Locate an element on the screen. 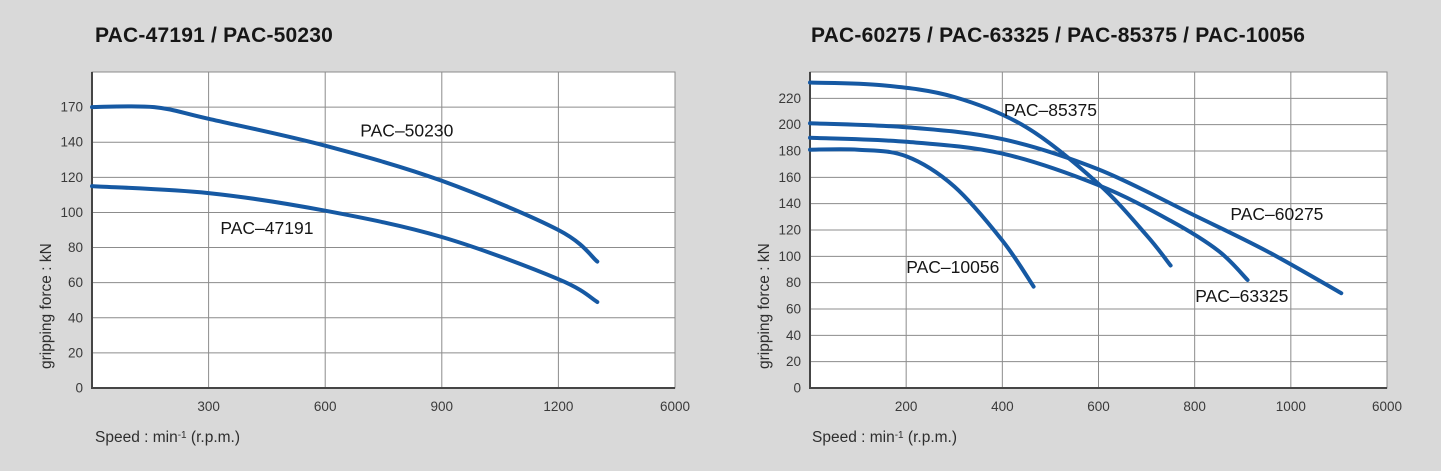 Image resolution: width=1441 pixels, height=471 pixels. x-axis-label-left: Speed : min-1 (r.p.m.) is located at coordinates (167, 438).